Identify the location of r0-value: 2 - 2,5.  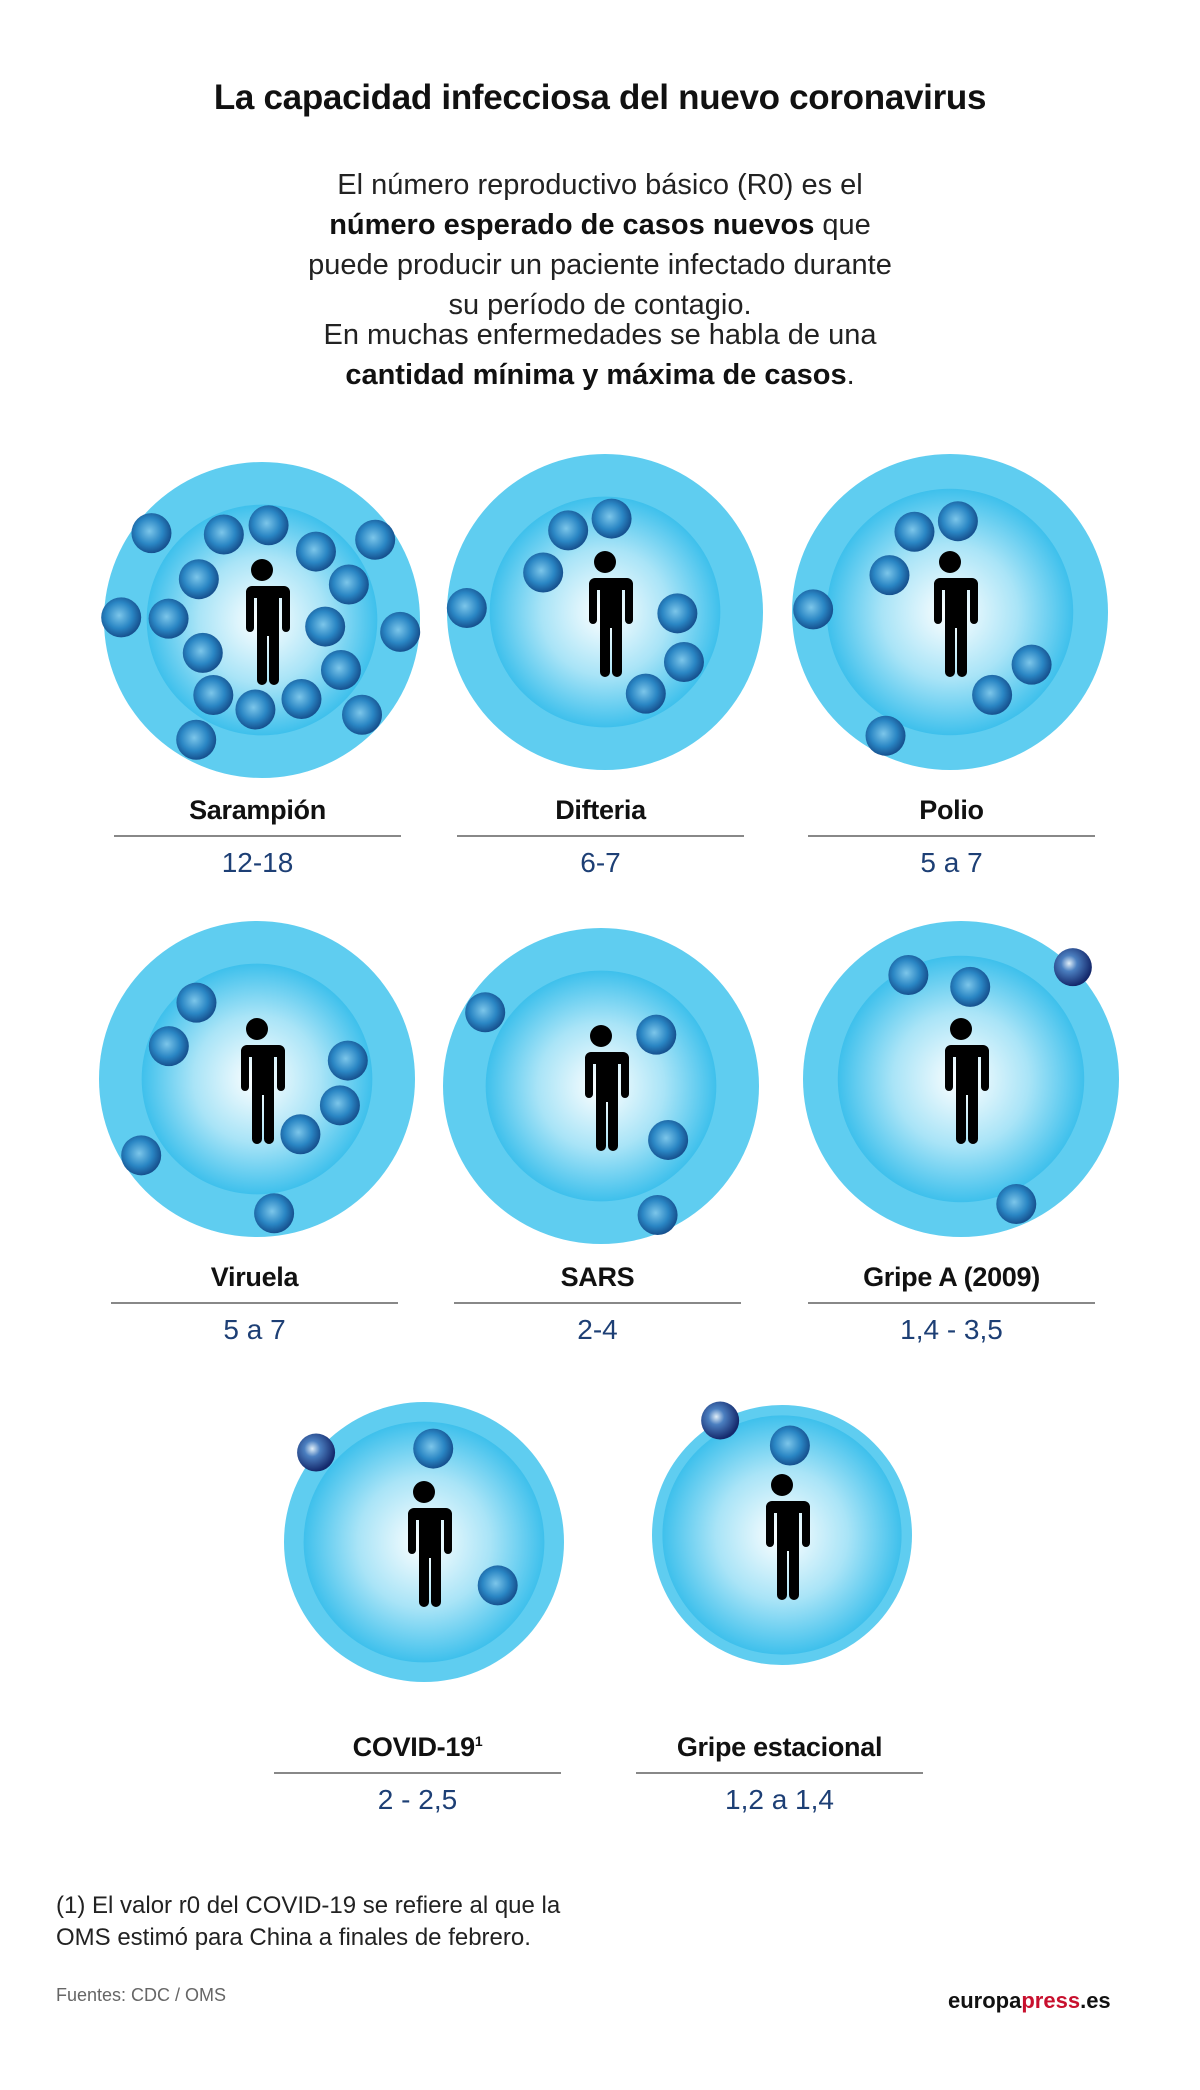
(417, 1799).